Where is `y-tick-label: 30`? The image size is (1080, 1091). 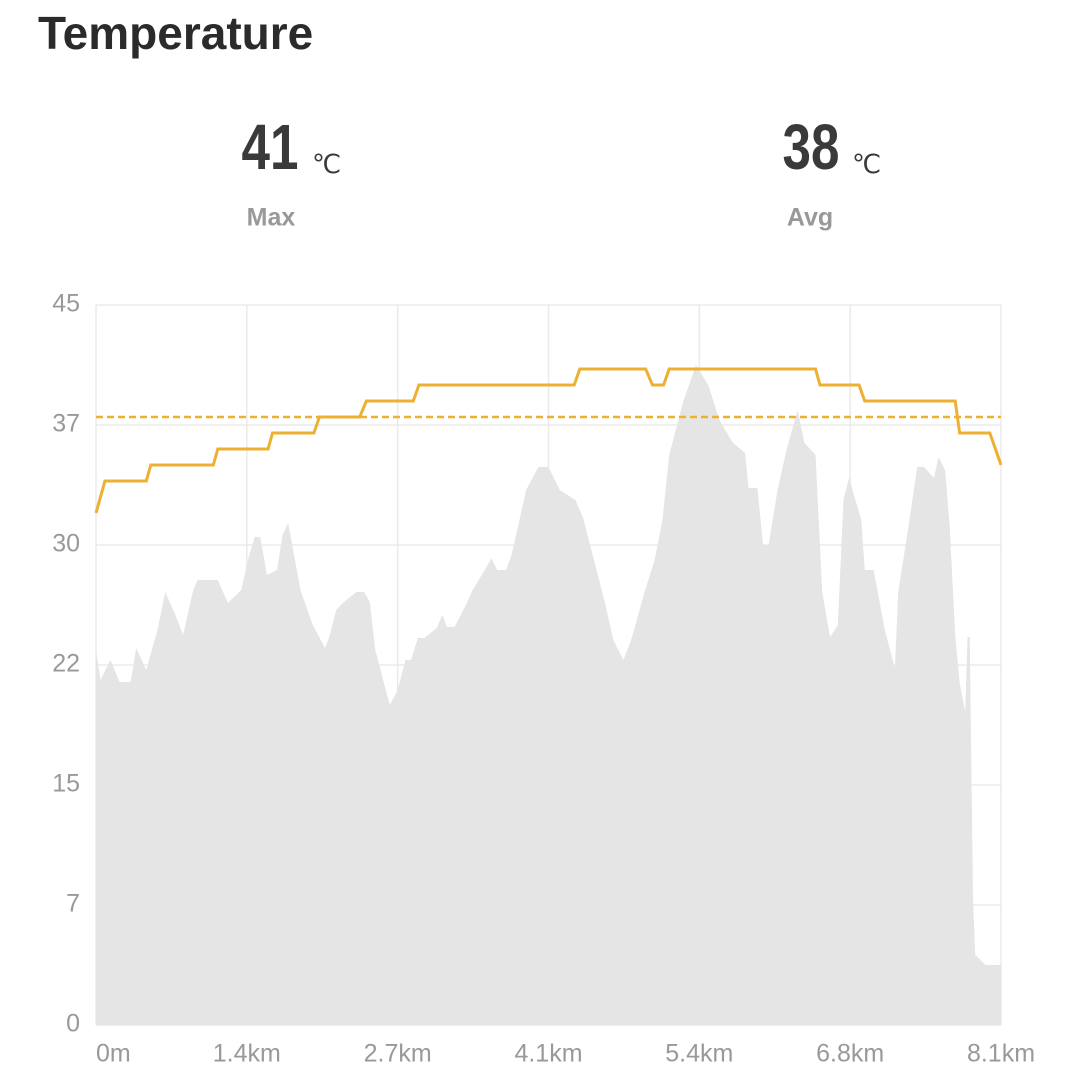
y-tick-label: 30 is located at coordinates (66, 544).